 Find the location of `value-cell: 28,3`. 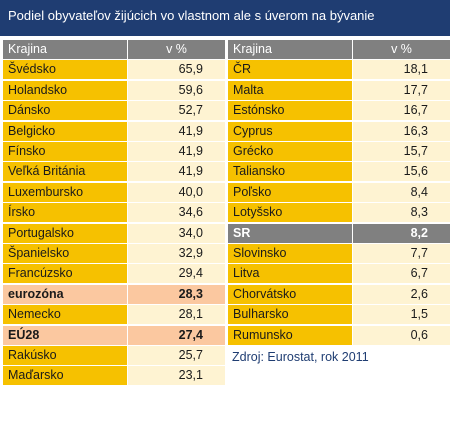

value-cell: 28,3 is located at coordinates (176, 294).